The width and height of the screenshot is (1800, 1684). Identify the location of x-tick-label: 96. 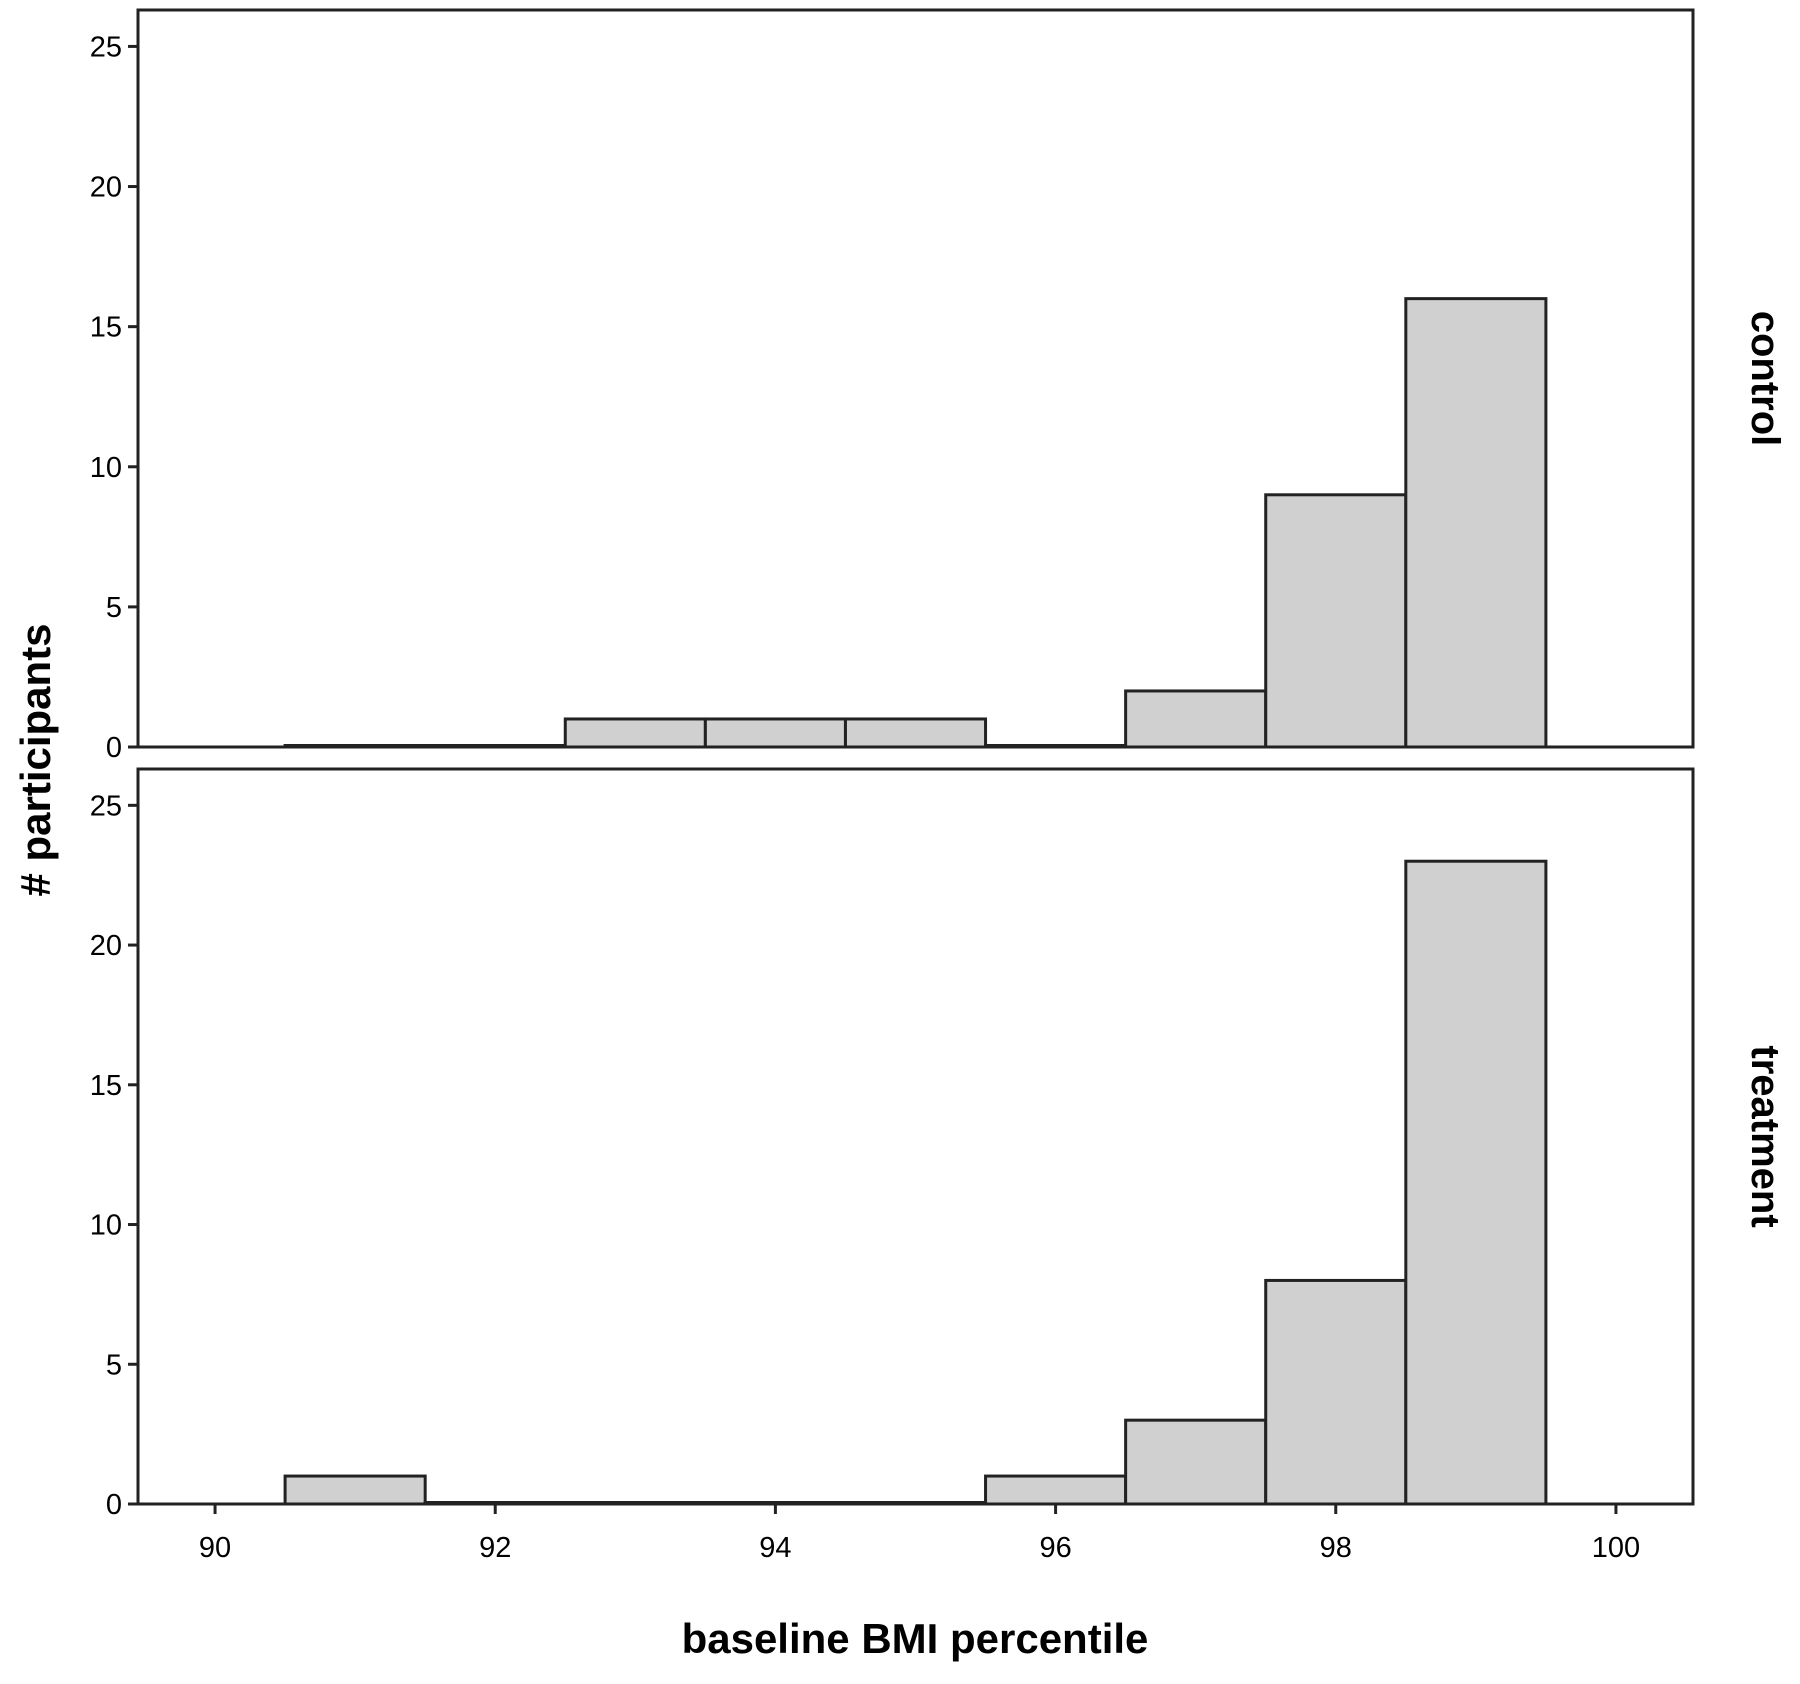
(1055, 1548).